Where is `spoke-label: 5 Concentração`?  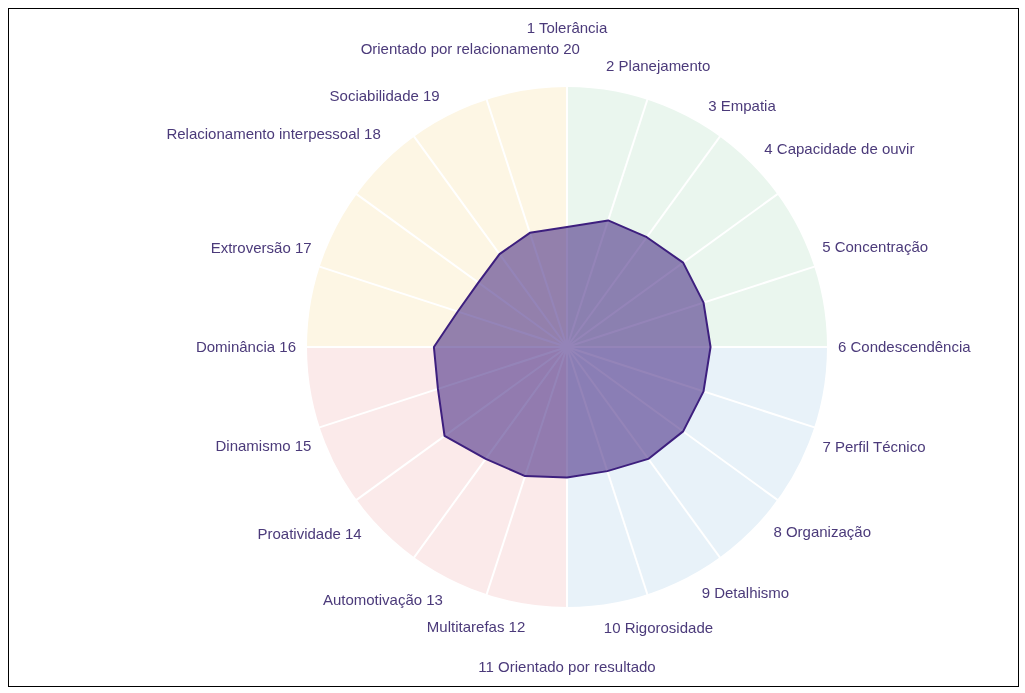 spoke-label: 5 Concentração is located at coordinates (875, 246).